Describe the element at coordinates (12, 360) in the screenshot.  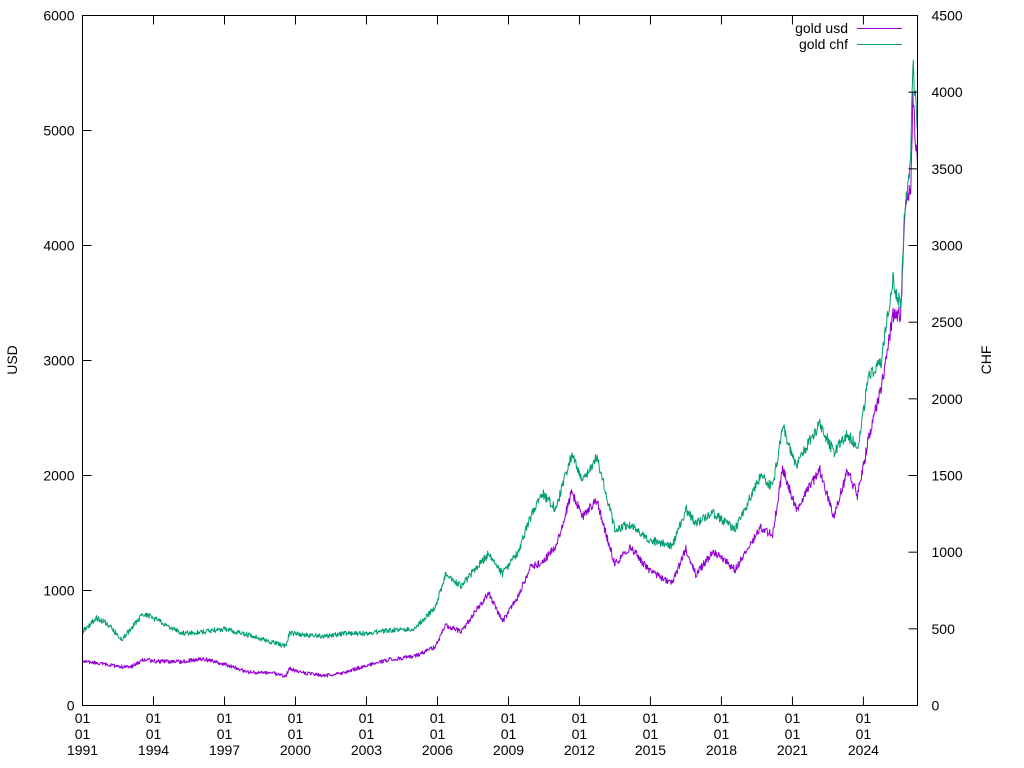
I see `y-axis-left-label: USD` at that location.